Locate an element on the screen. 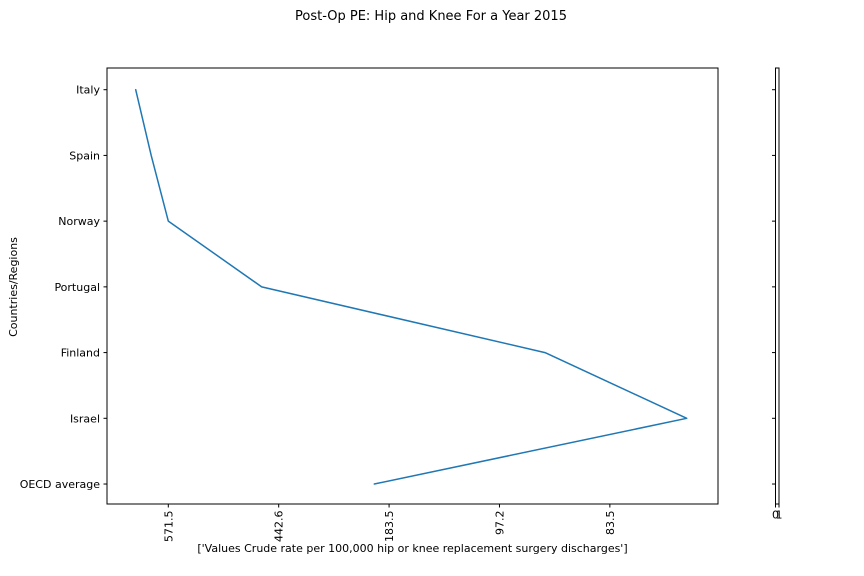 The height and width of the screenshot is (576, 864). y-tick-label: Israel is located at coordinates (85, 418).